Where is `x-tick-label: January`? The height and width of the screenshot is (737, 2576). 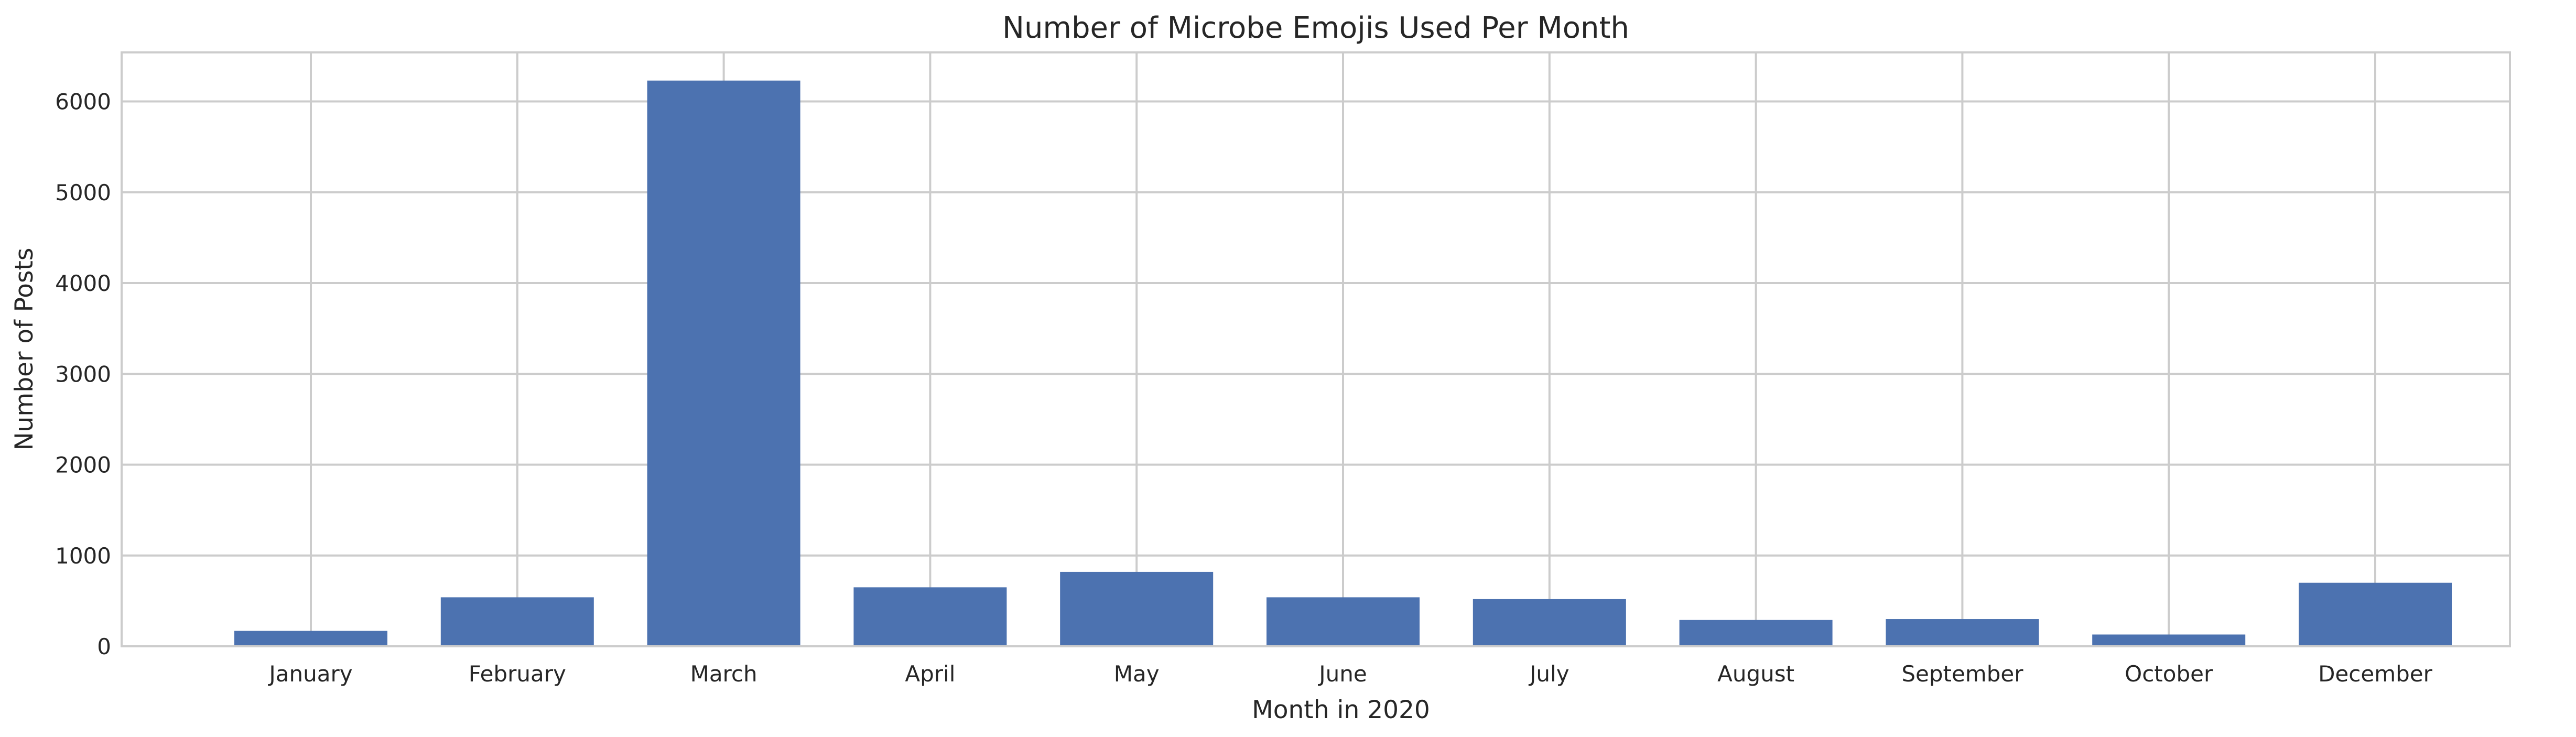 x-tick-label: January is located at coordinates (309, 674).